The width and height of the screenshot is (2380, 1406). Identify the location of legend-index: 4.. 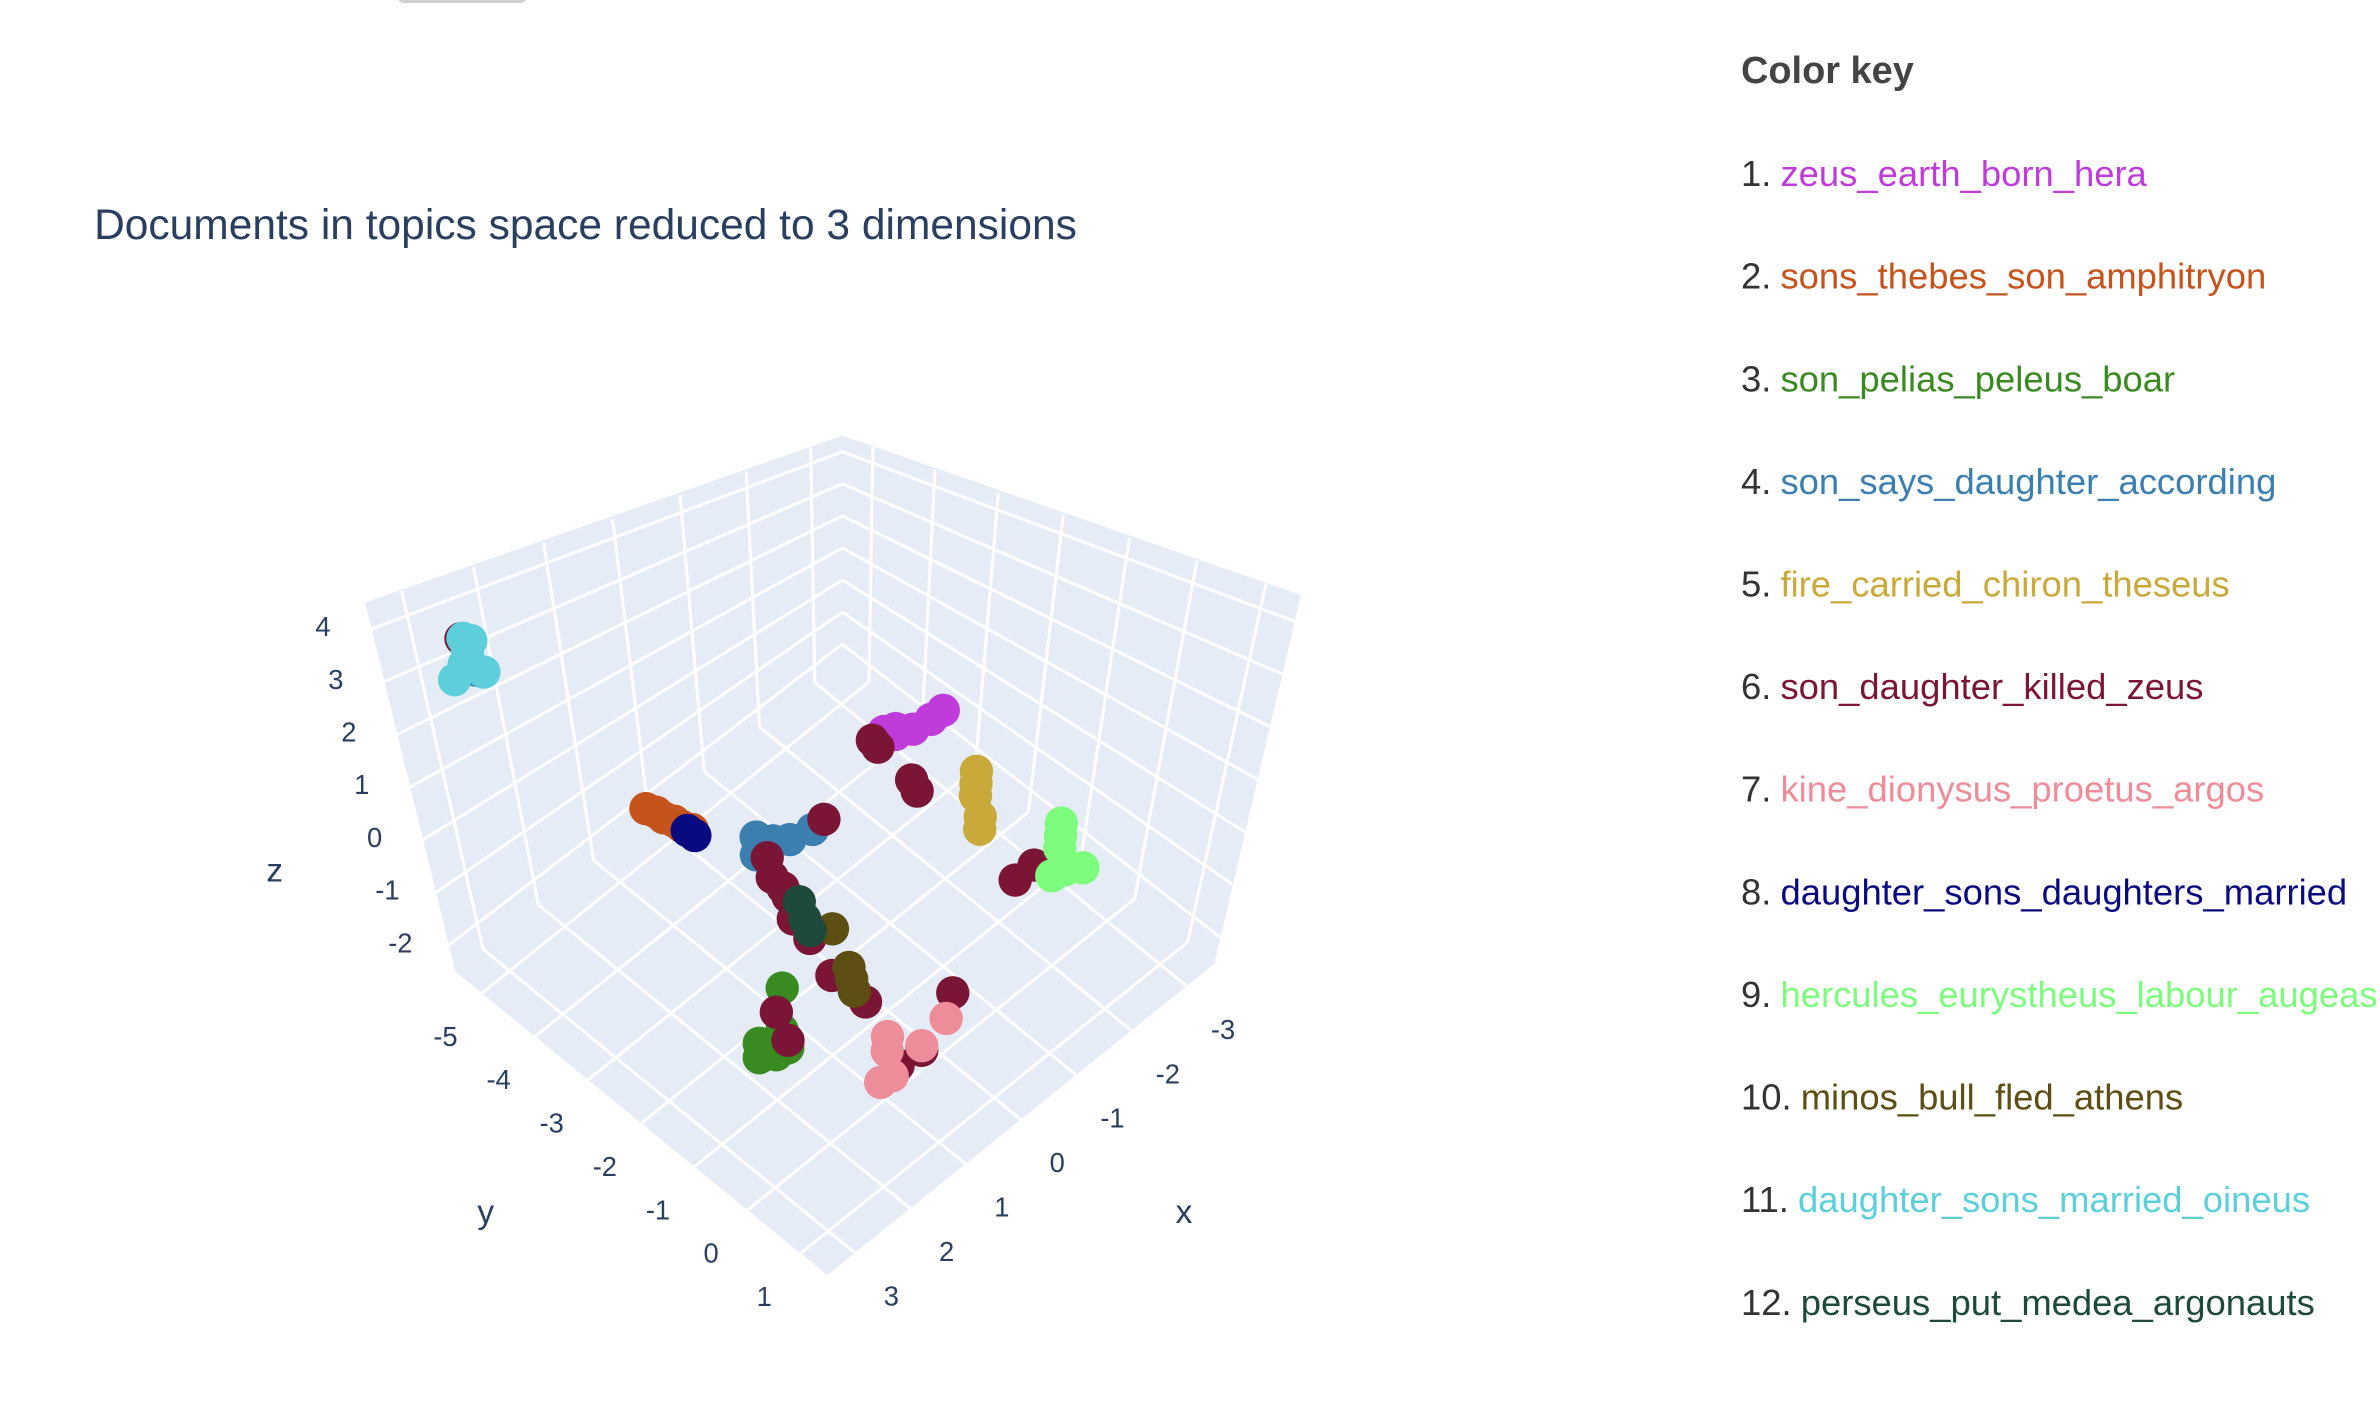
(1756, 481).